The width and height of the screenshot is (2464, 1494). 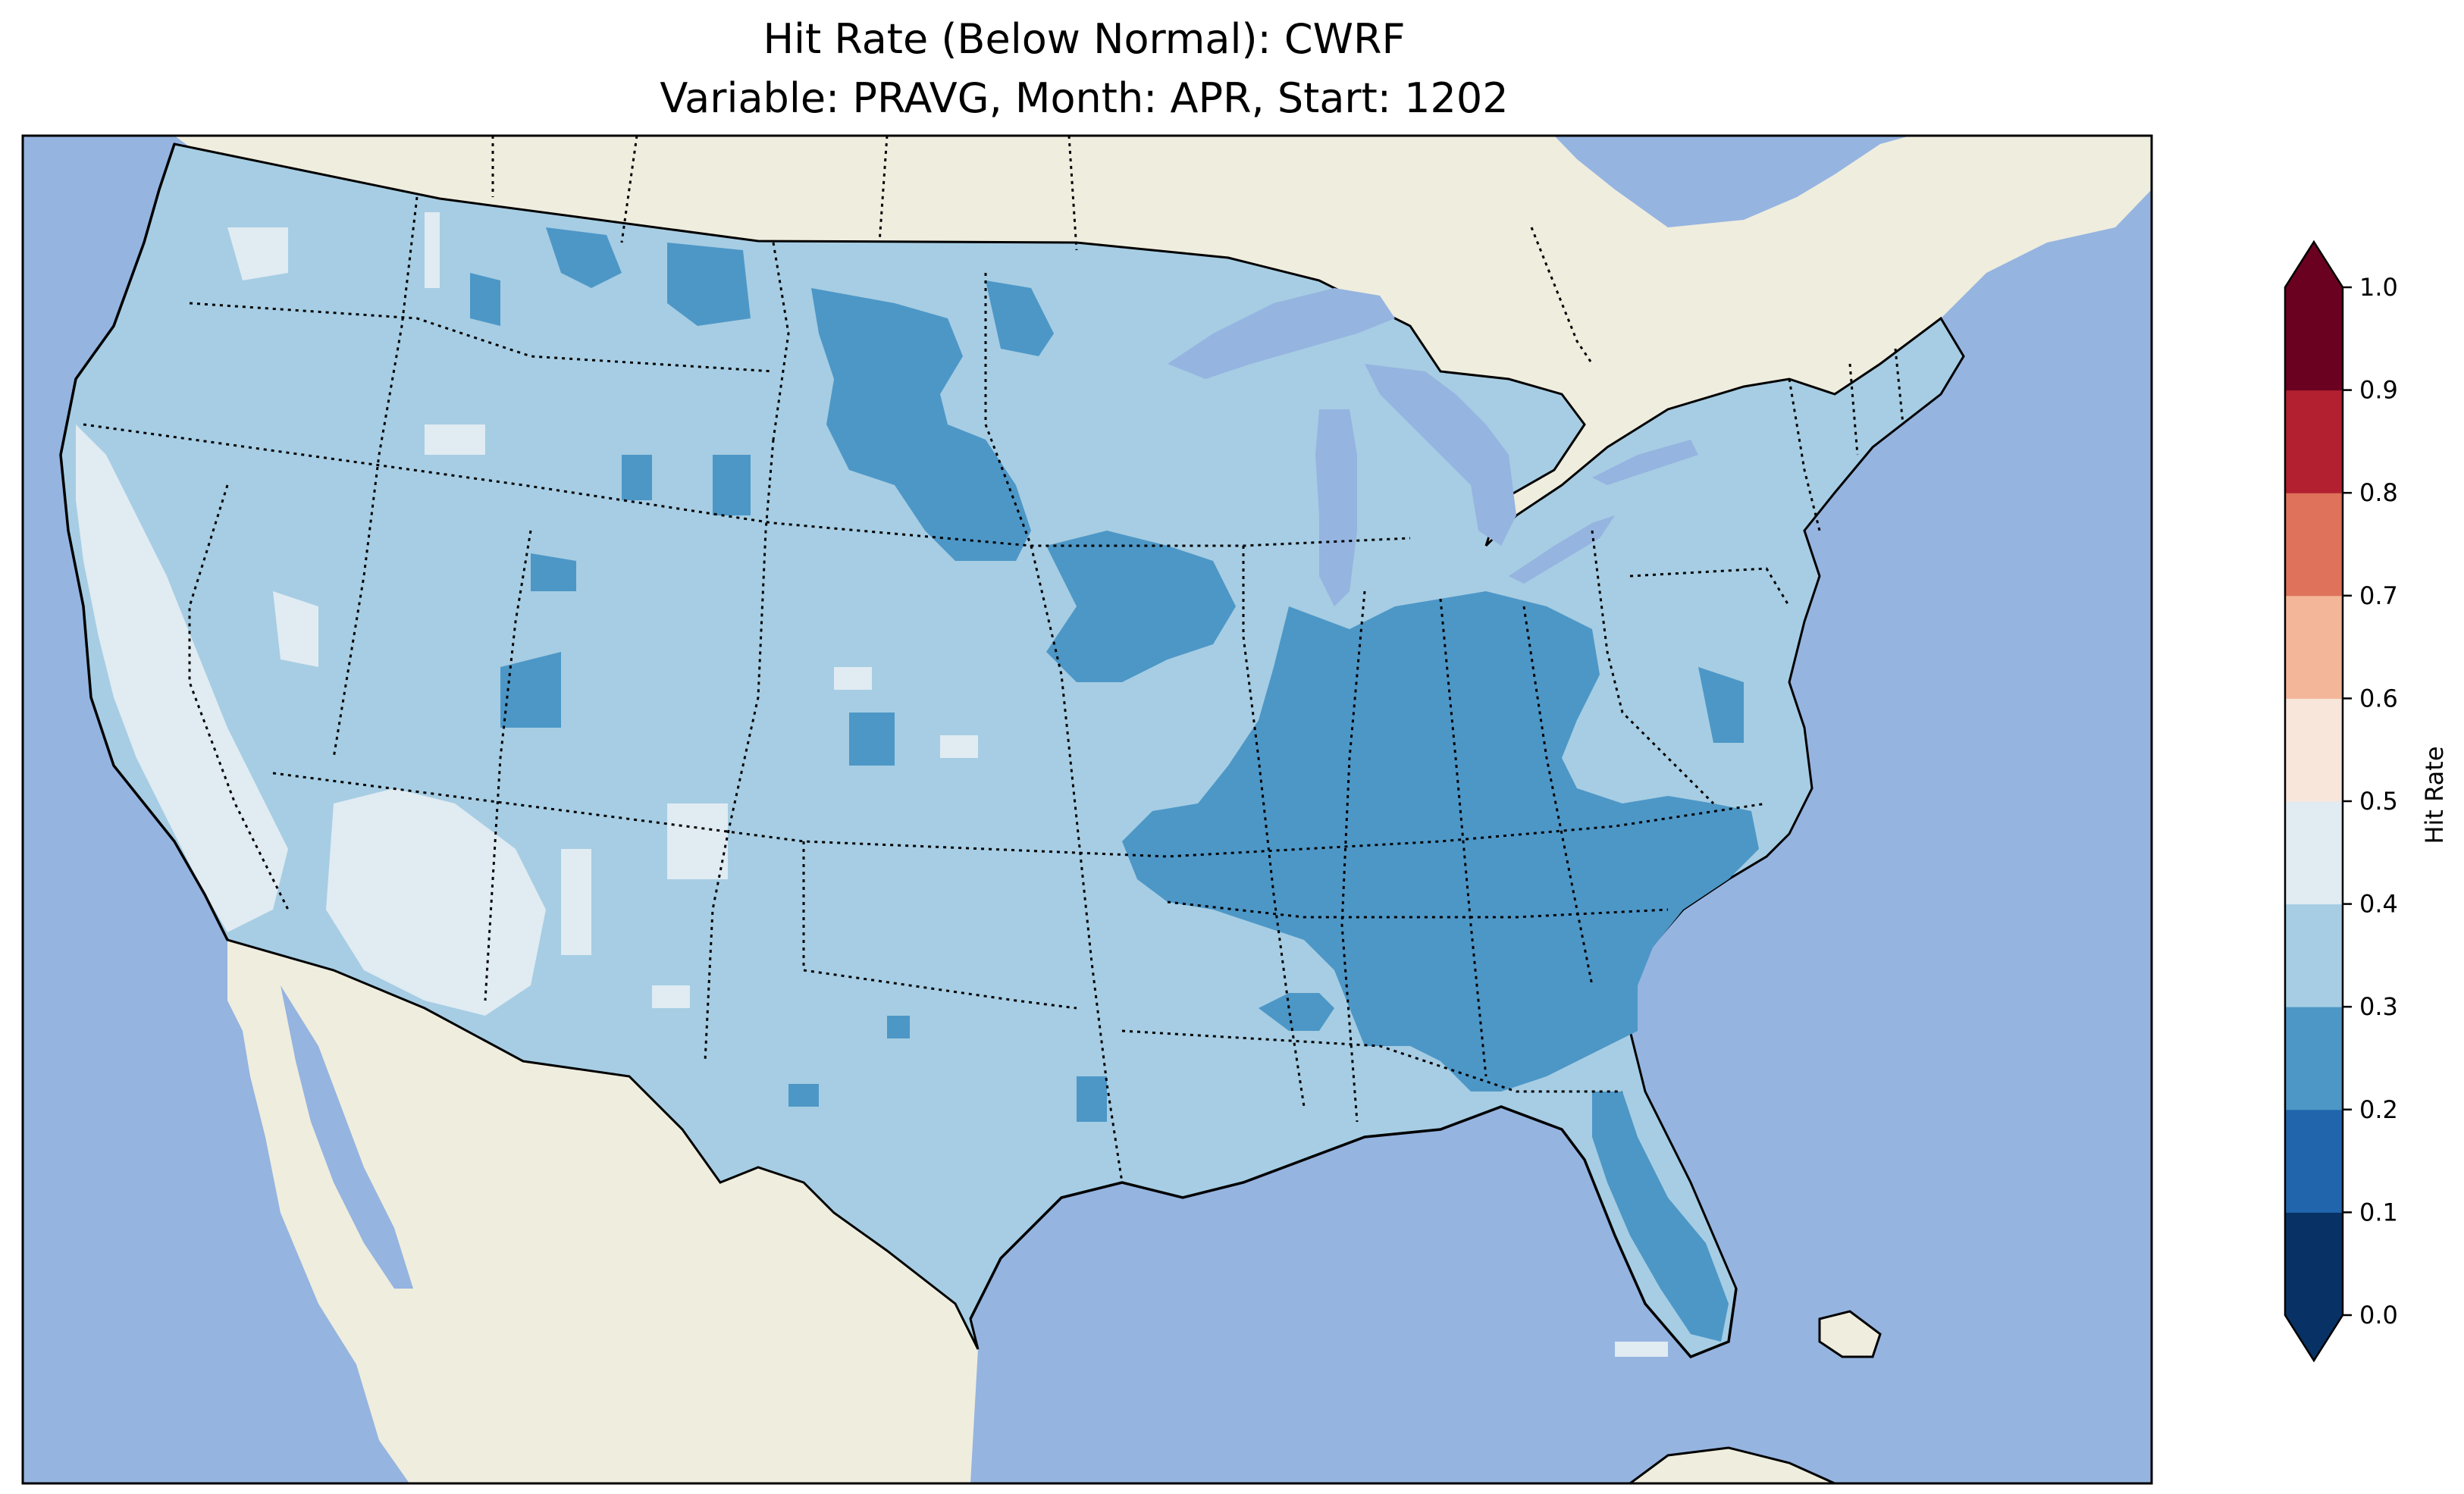 I want to click on colorbar: 0.0 0.1 0.2 0.3 0.4 0.5 0.6 0.7 0.8 0.9 1.0, so click(x=2341, y=801).